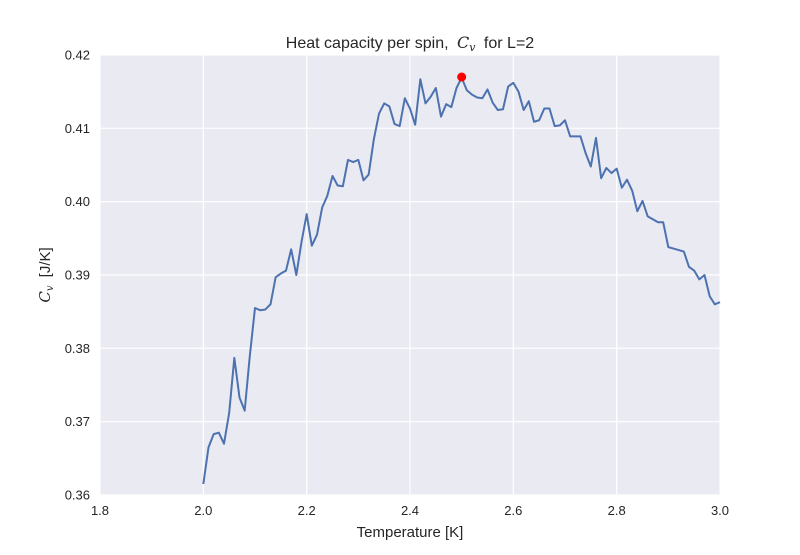 The image size is (800, 555). I want to click on y-tick-label: 0.38, so click(77, 348).